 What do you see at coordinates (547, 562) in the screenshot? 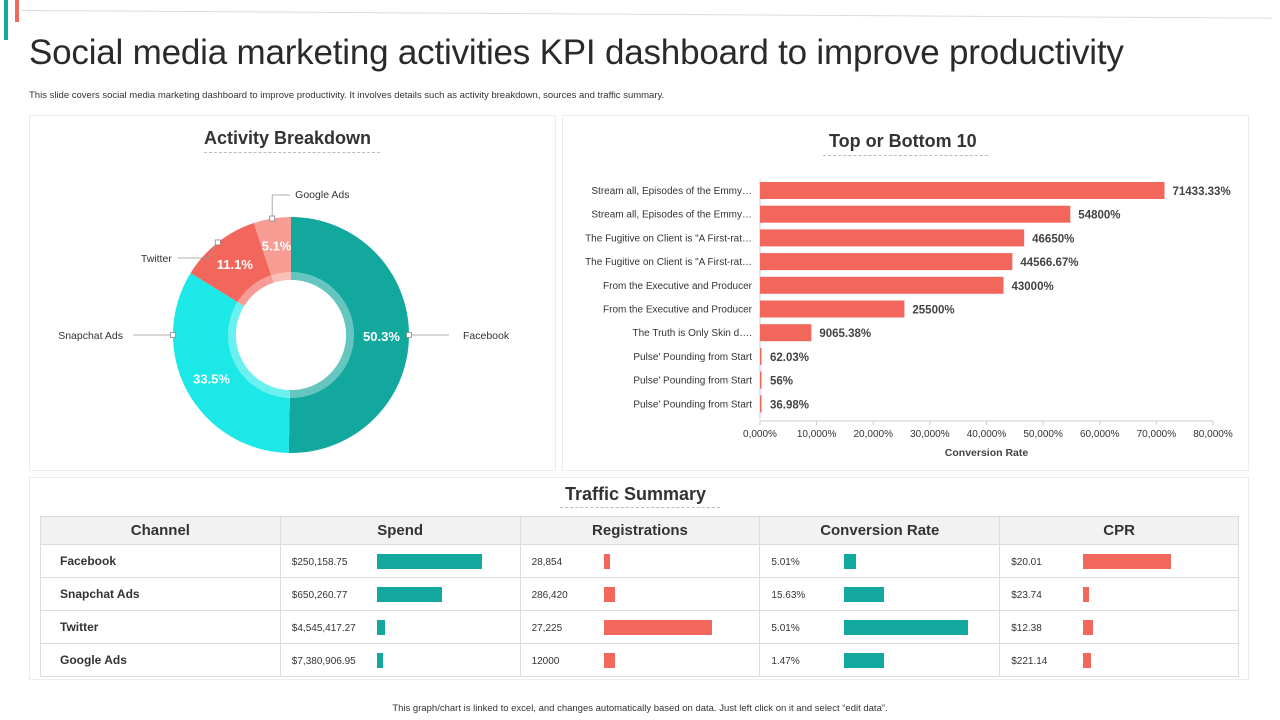
I see `registrations-value: 28,854` at bounding box center [547, 562].